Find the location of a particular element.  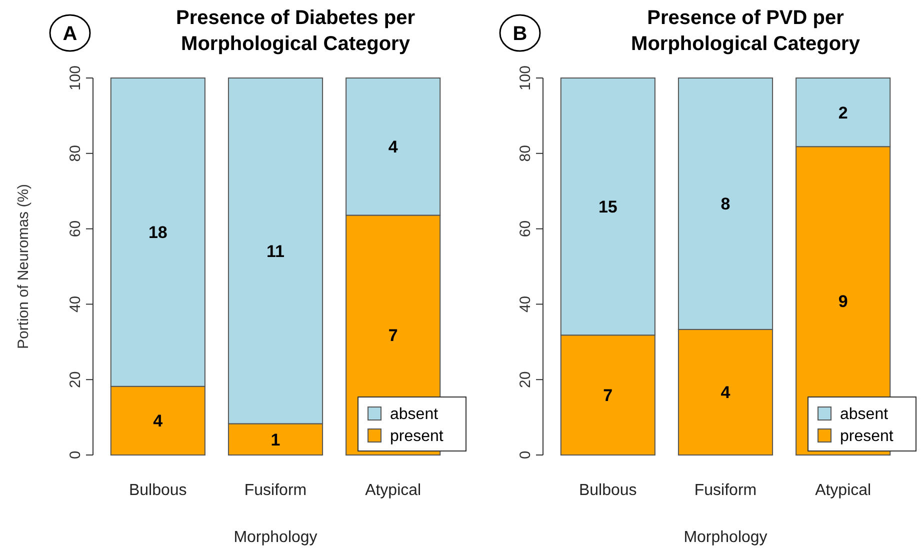

chart-title: Presence of PVD per Morphological Category is located at coordinates (746, 31).